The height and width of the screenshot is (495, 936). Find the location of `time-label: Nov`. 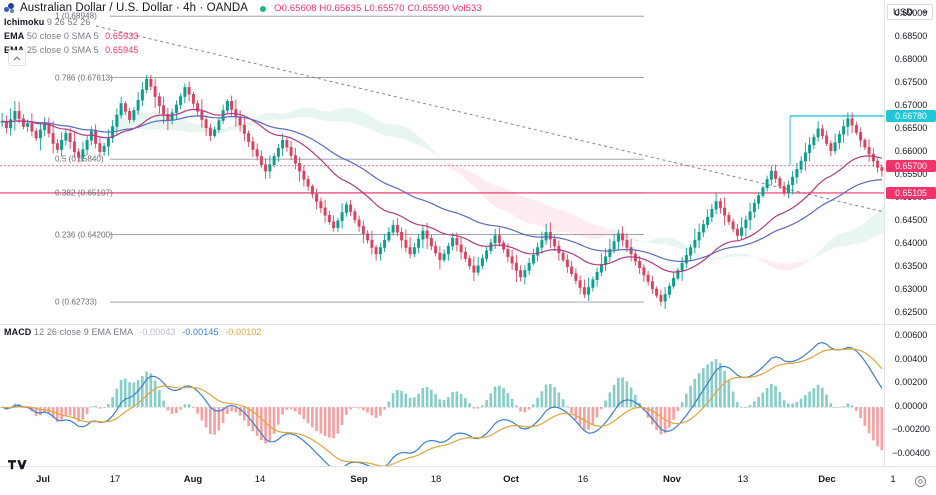

time-label: Nov is located at coordinates (672, 479).